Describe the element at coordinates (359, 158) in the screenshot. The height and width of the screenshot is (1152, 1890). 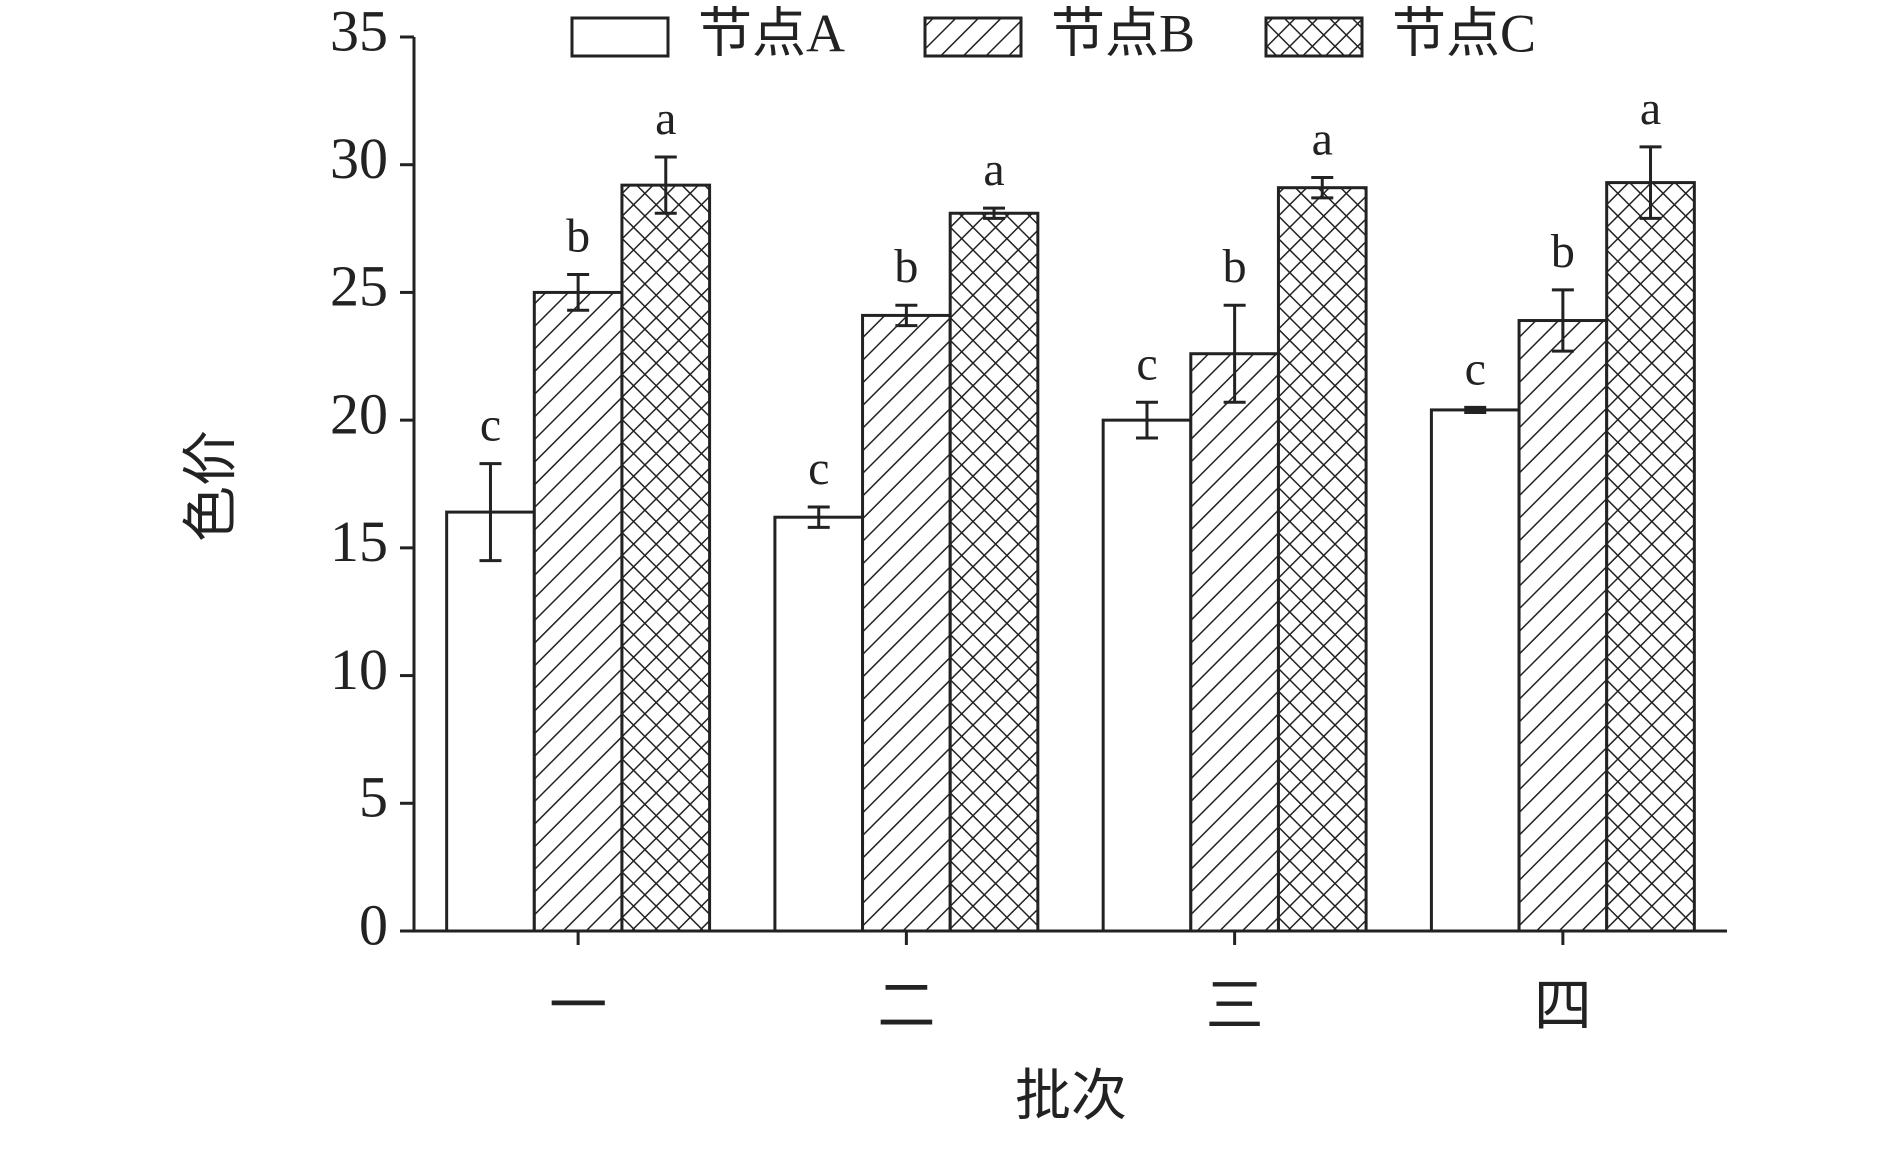
I see `y-tick-label: 30` at that location.